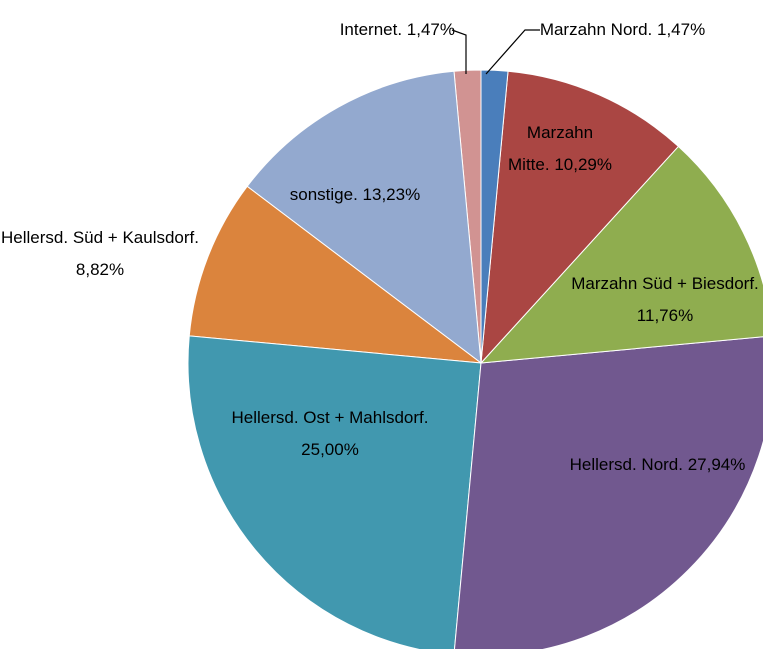 The height and width of the screenshot is (649, 763). Describe the element at coordinates (330, 434) in the screenshot. I see `slice-label: Hellersd. Ost + Mahlsdorf. 25,00%` at that location.